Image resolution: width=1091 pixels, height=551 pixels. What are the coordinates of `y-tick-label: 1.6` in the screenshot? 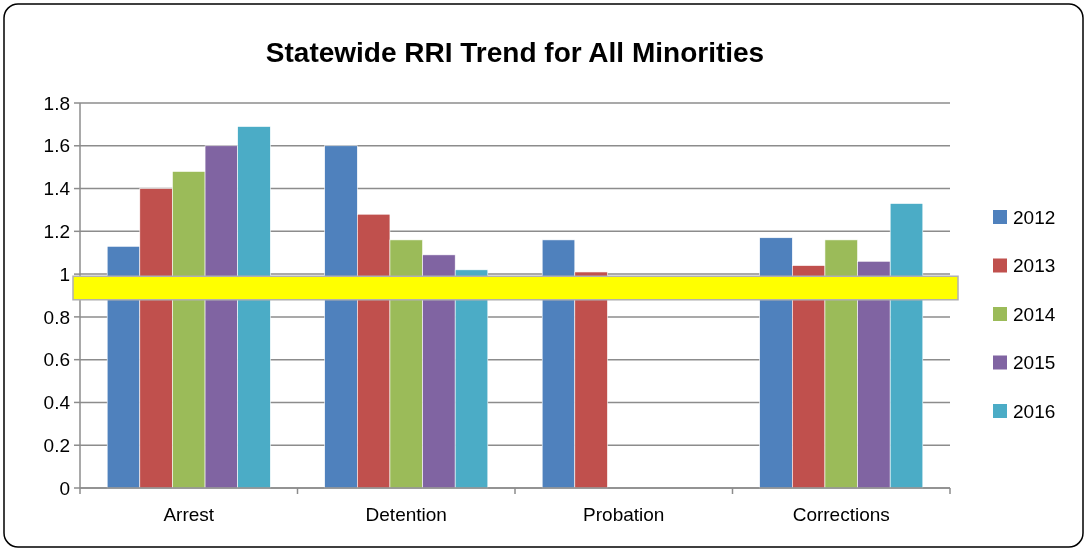 It's located at (56, 146).